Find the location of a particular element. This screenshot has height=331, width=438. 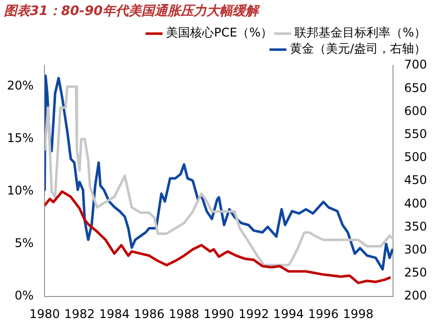

x-tick-label: 1988 is located at coordinates (184, 313).